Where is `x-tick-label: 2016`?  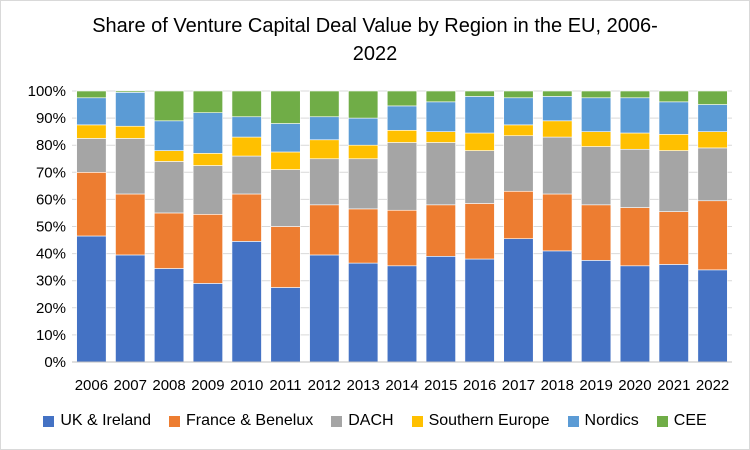 x-tick-label: 2016 is located at coordinates (479, 385).